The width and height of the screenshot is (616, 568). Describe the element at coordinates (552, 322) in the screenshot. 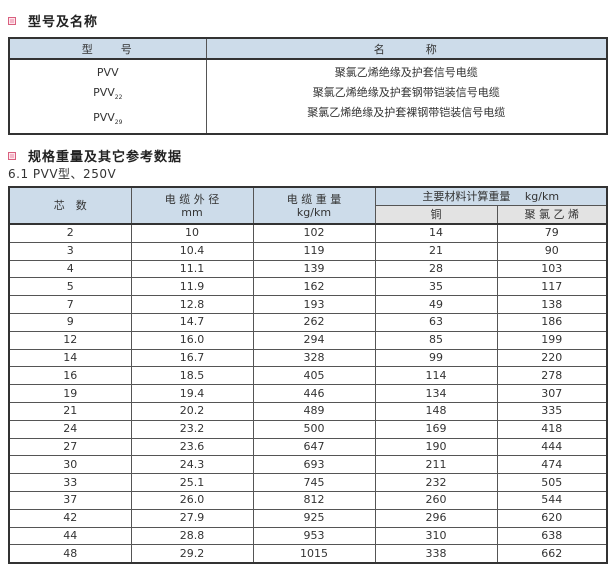

I see `cell-pvc-weight: 186` at that location.